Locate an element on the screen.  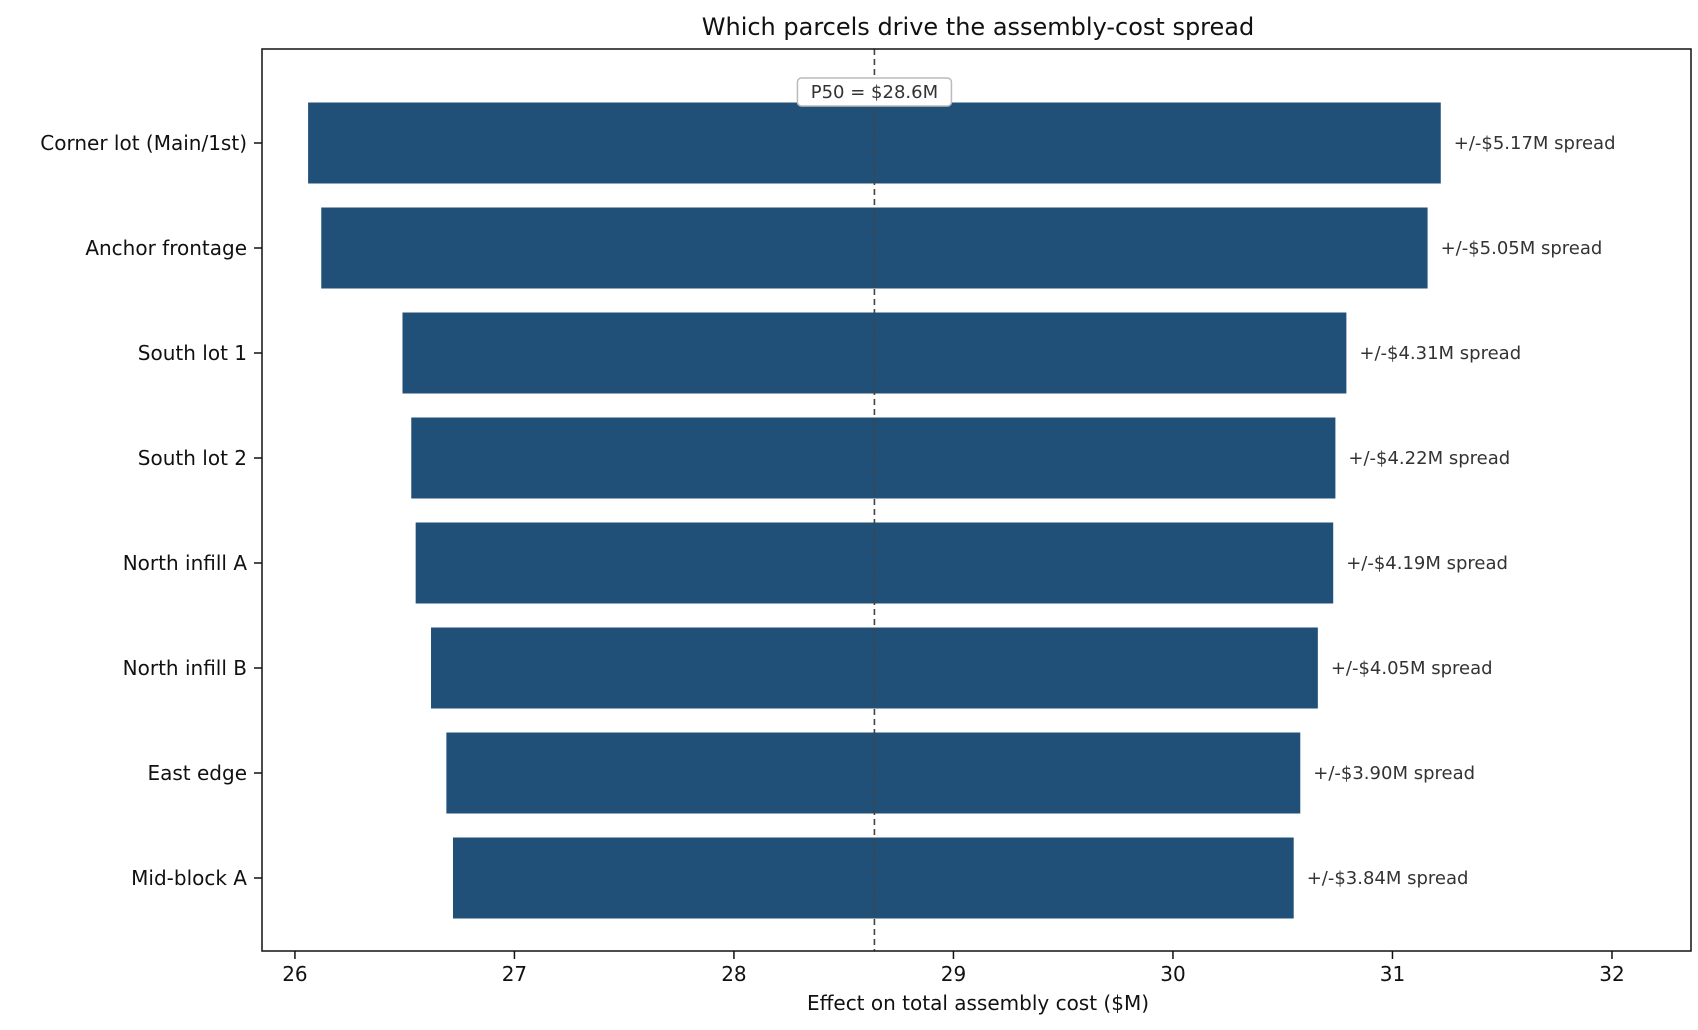
p50-label-box is located at coordinates (874, 92).